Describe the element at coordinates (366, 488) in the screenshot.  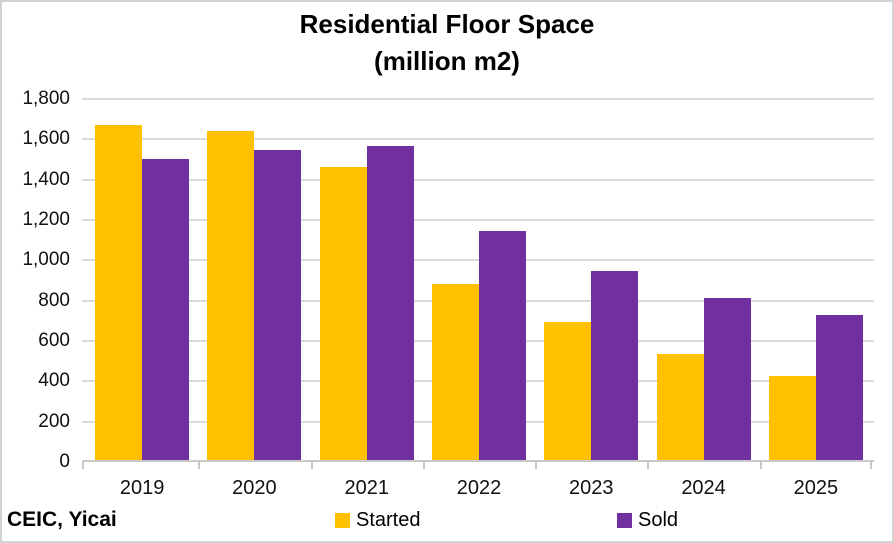
I see `x-tick-label-2021: 2021` at that location.